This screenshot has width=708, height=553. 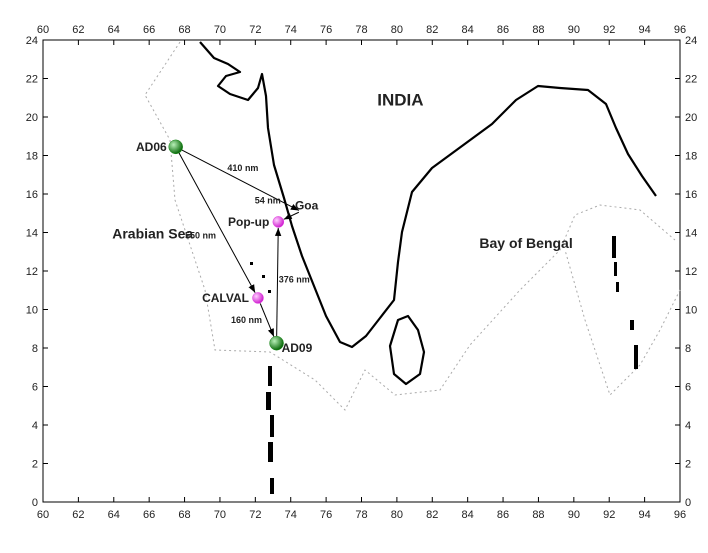 I want to click on distance-label: 376 nm, so click(x=294, y=280).